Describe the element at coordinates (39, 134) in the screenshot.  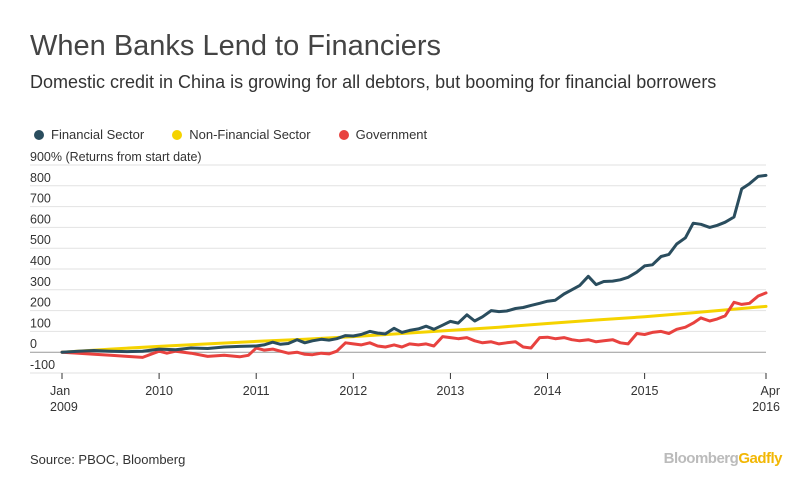
I see `legend-dot-financial` at that location.